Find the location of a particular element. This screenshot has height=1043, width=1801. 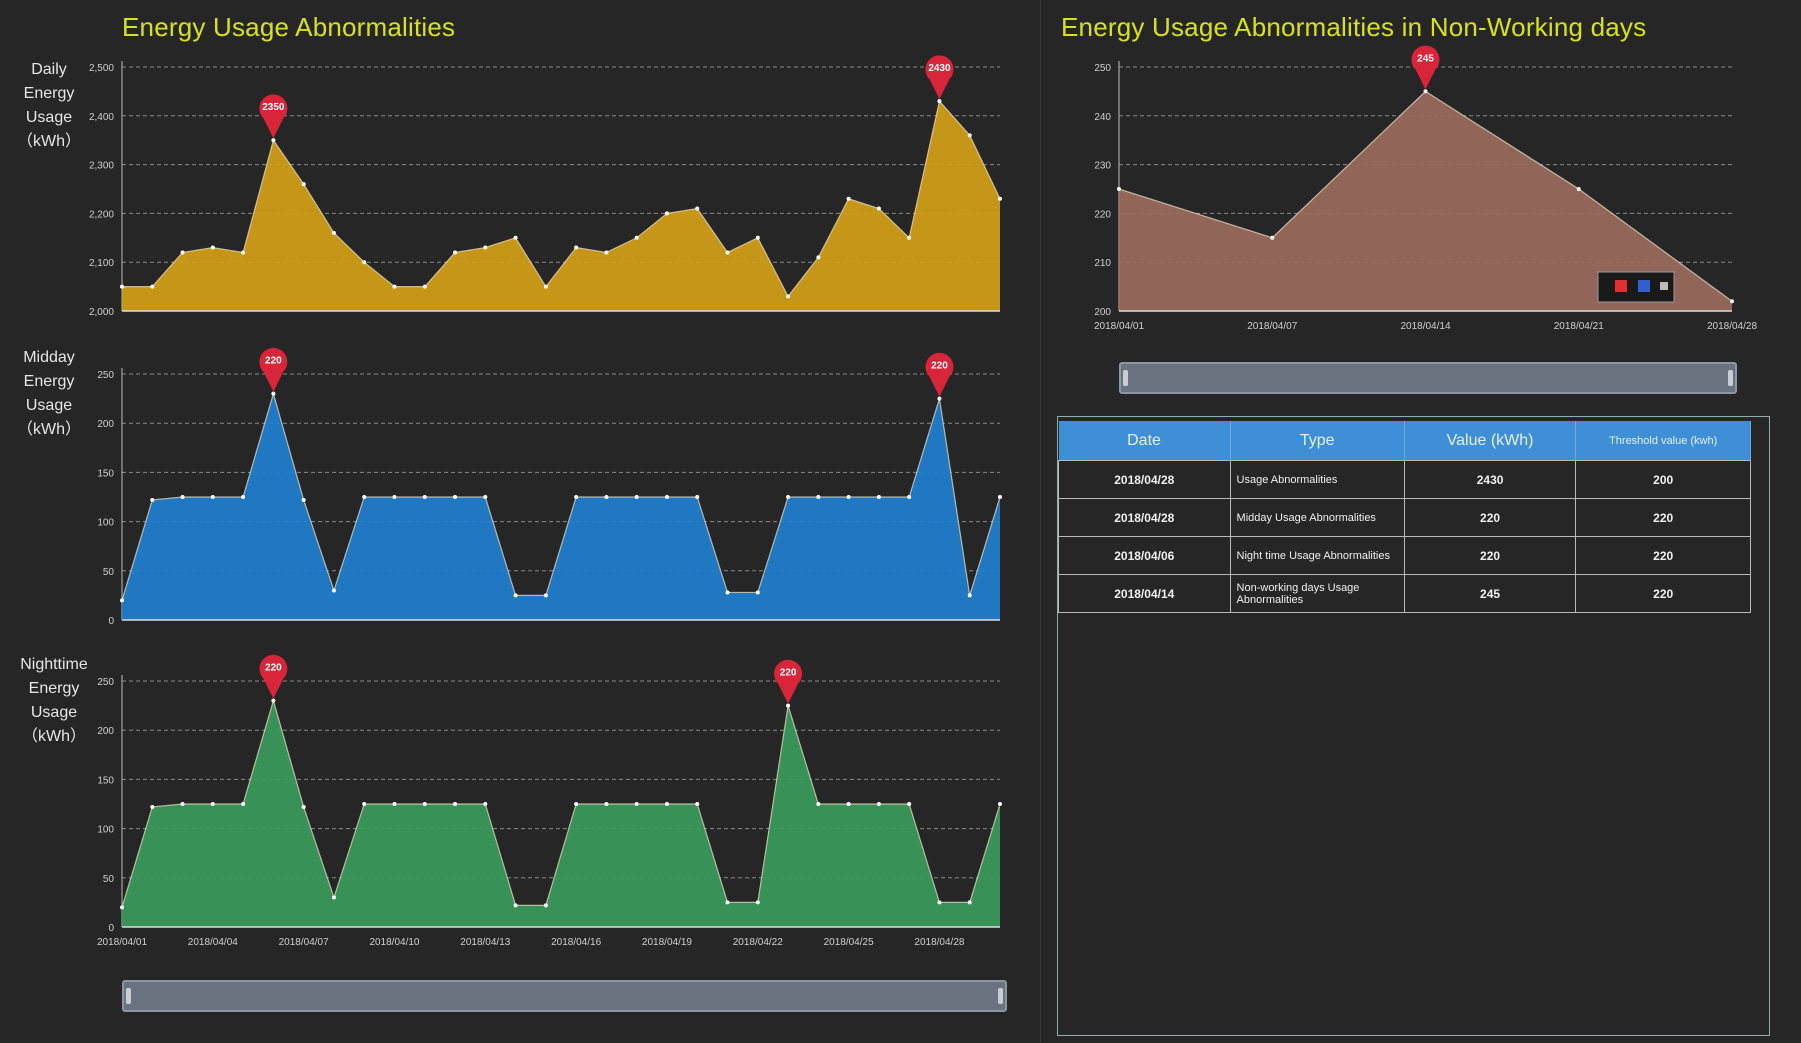

midday-ytick-label: 200 is located at coordinates (105, 424).